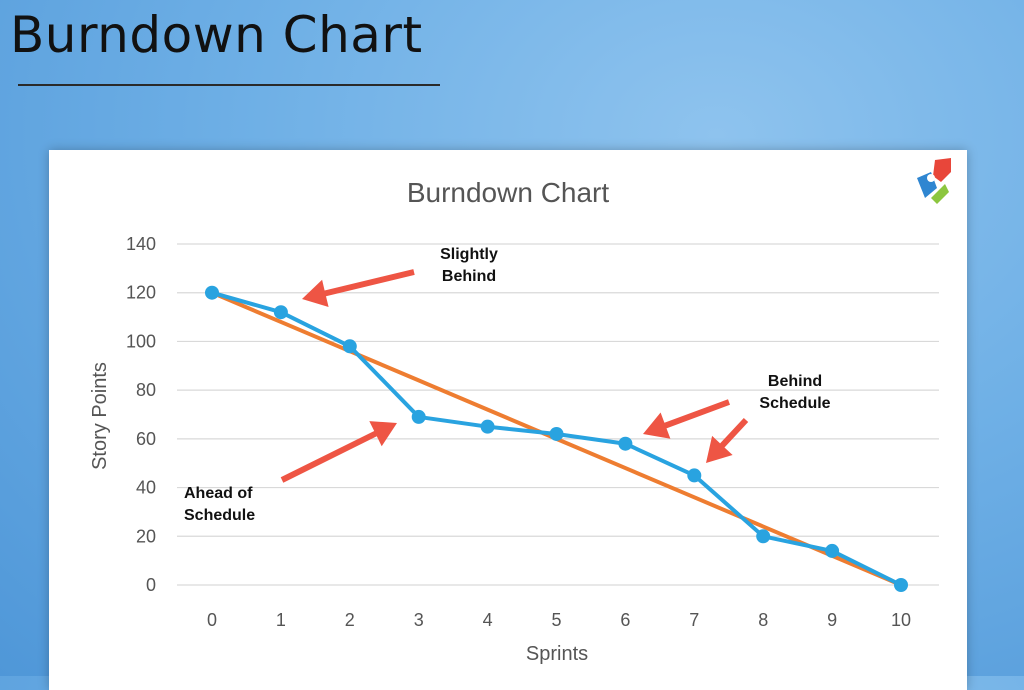 Image resolution: width=1024 pixels, height=690 pixels. I want to click on y-tick-label: 100, so click(141, 341).